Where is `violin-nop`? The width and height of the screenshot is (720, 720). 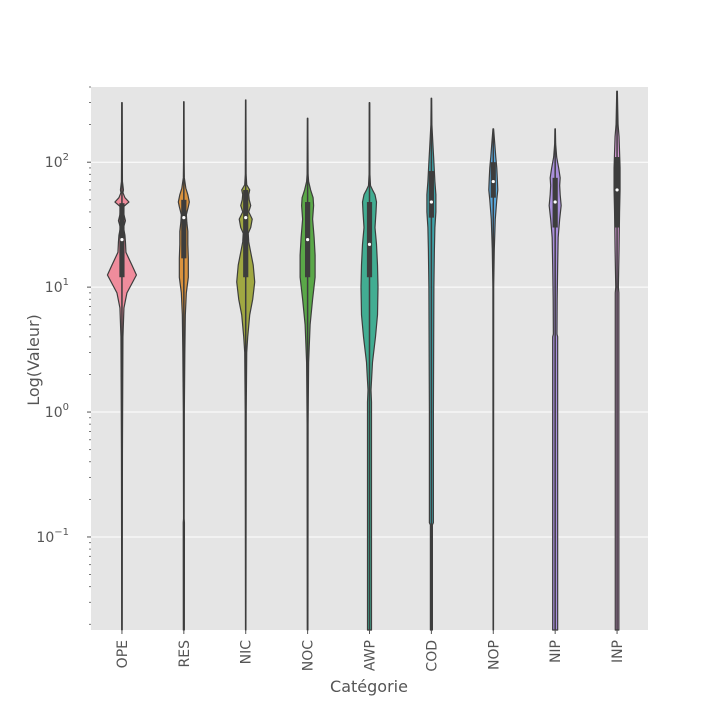
violin-nop is located at coordinates (493, 379).